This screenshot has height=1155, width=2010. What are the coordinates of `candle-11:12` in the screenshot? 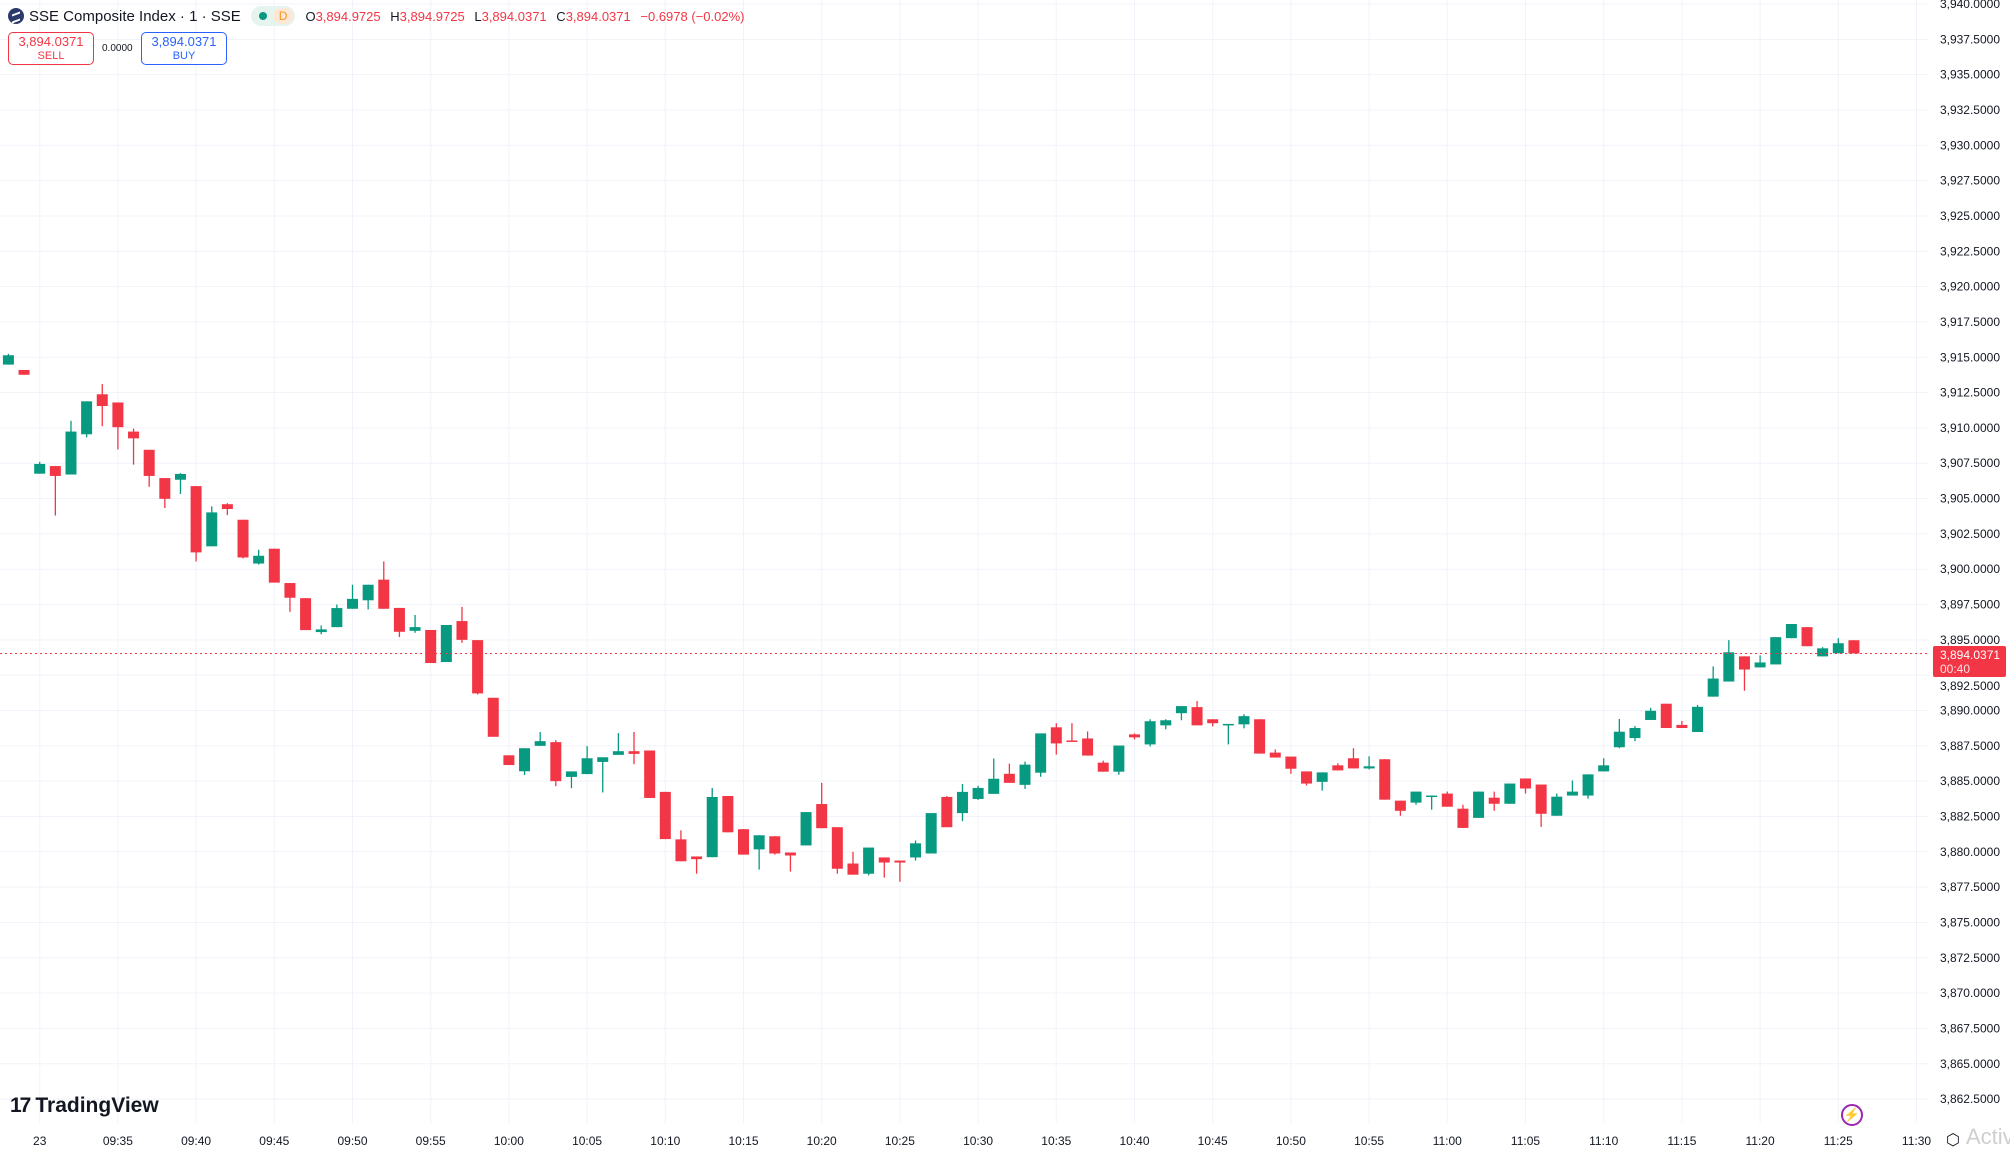 It's located at (1635, 734).